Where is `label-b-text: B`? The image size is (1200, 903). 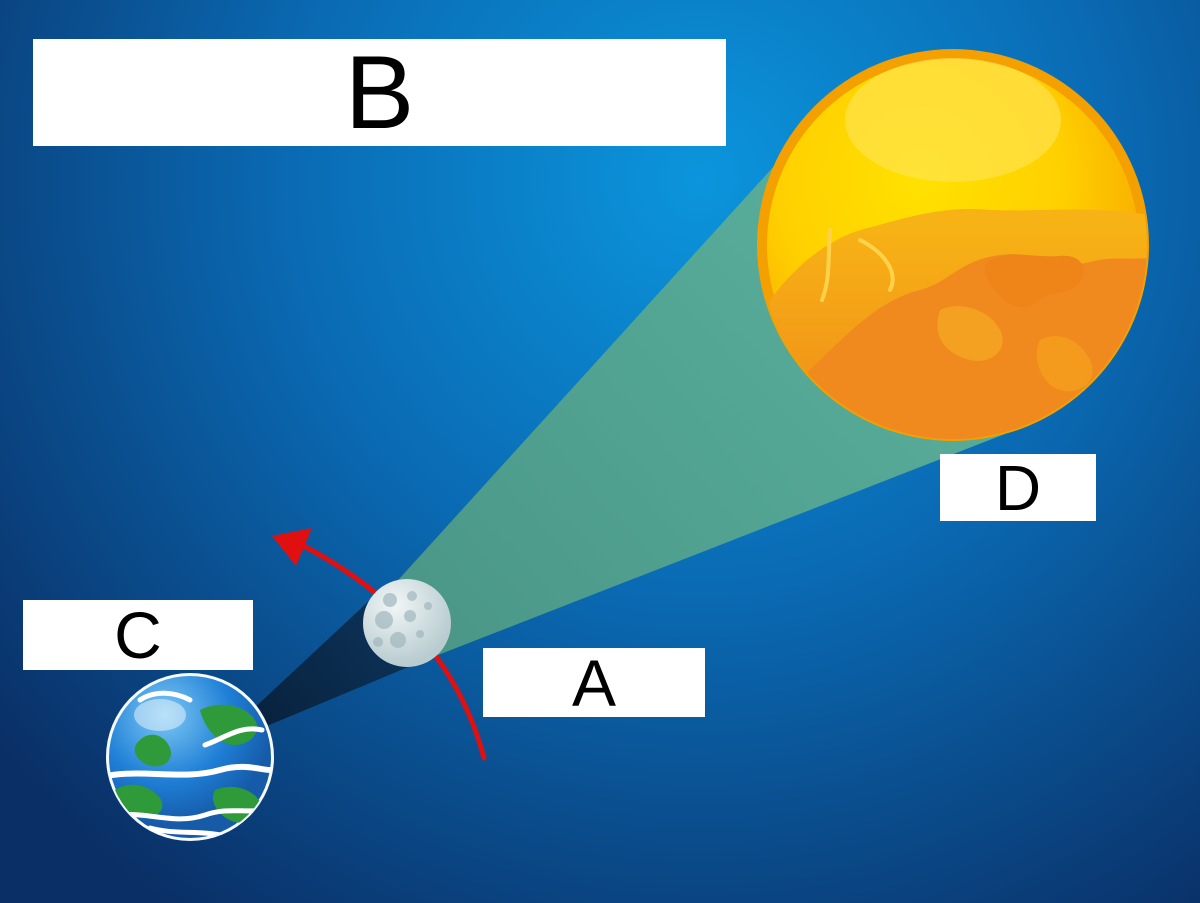
label-b-text: B is located at coordinates (379, 92).